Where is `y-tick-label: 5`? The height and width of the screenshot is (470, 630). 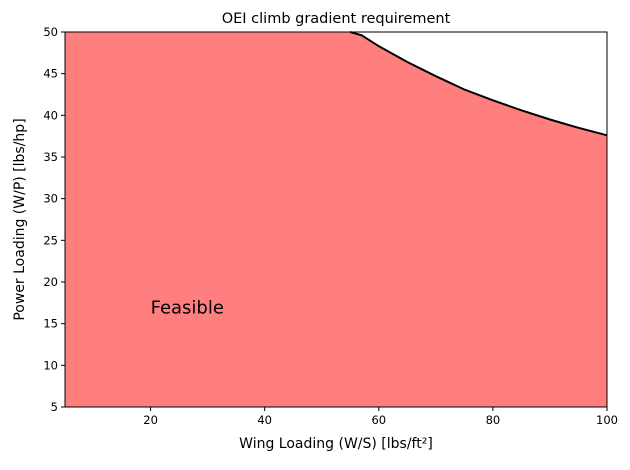 y-tick-label: 5 is located at coordinates (54, 407).